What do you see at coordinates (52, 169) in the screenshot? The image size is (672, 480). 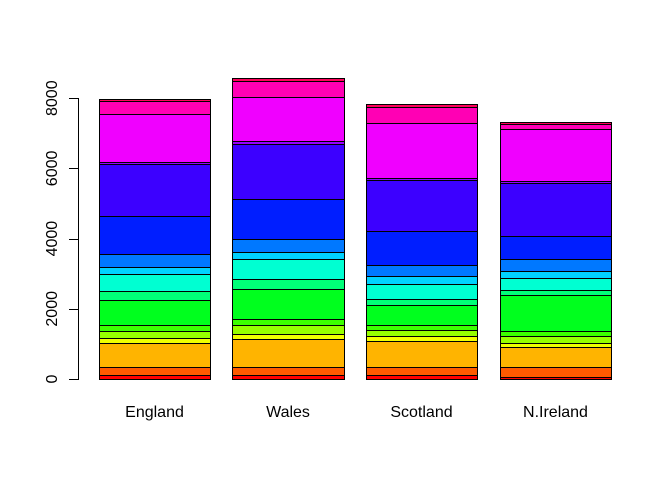 I see `svg-text: 6000` at bounding box center [52, 169].